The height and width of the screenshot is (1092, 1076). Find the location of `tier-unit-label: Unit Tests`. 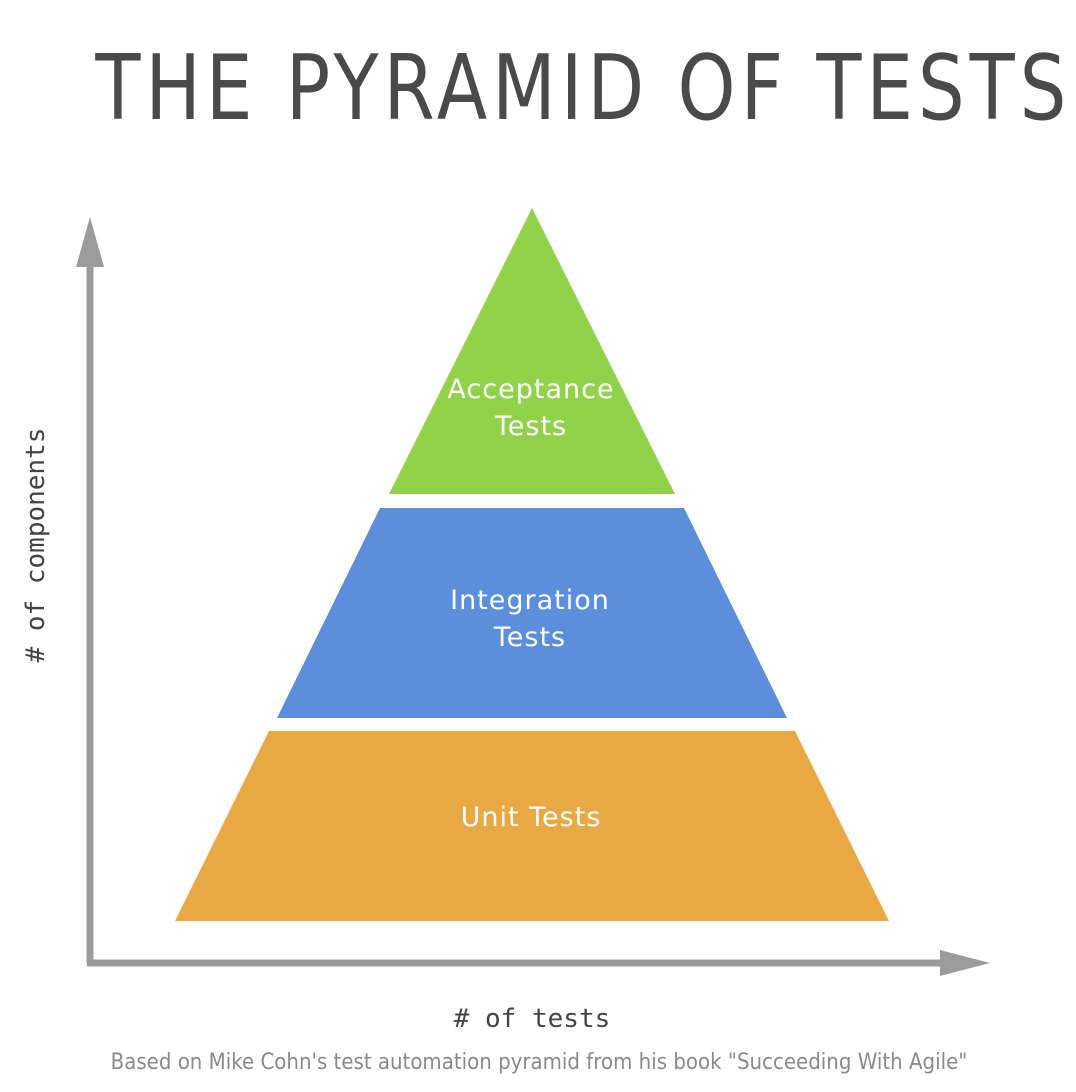

tier-unit-label: Unit Tests is located at coordinates (531, 817).